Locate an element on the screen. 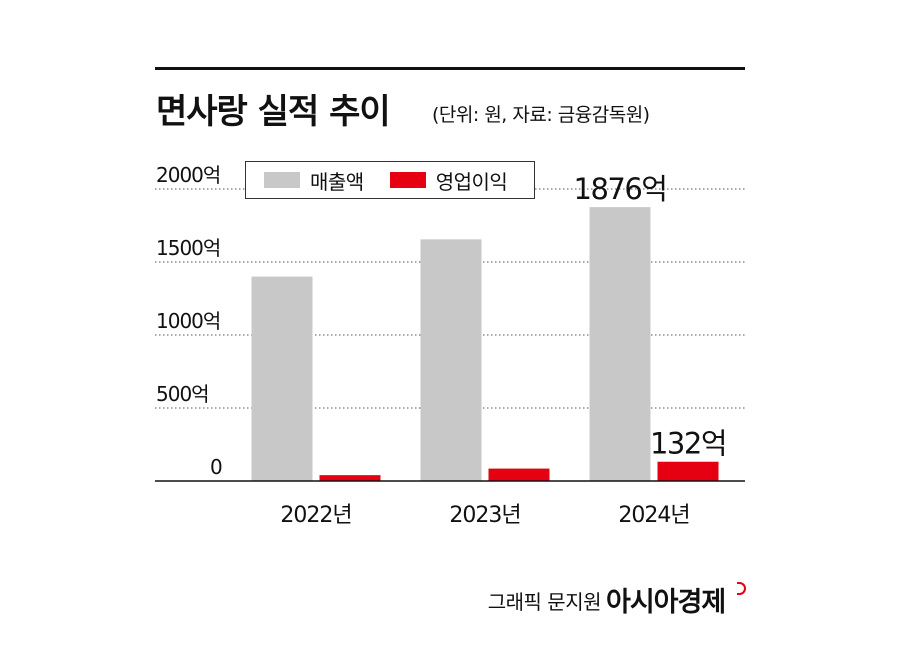 Image resolution: width=901 pixels, height=648 pixels. y-tick-label-4: 2000억 is located at coordinates (188, 175).